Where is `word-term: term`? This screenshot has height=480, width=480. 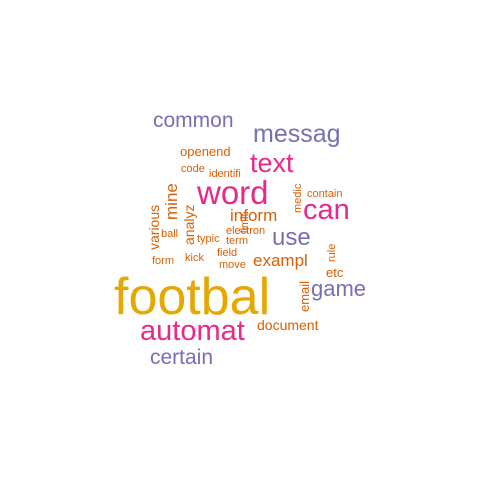
word-term: term is located at coordinates (237, 241).